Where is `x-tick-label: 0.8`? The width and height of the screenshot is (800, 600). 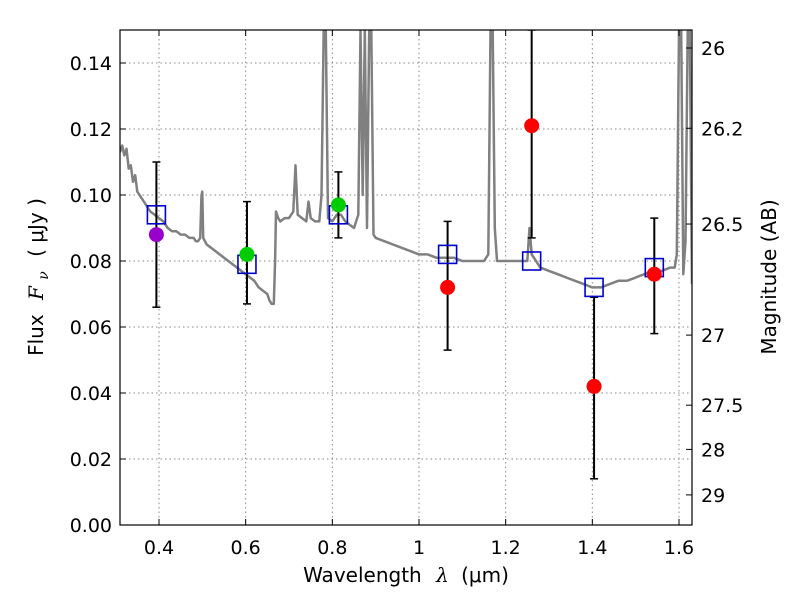
x-tick-label: 0.8 is located at coordinates (332, 548).